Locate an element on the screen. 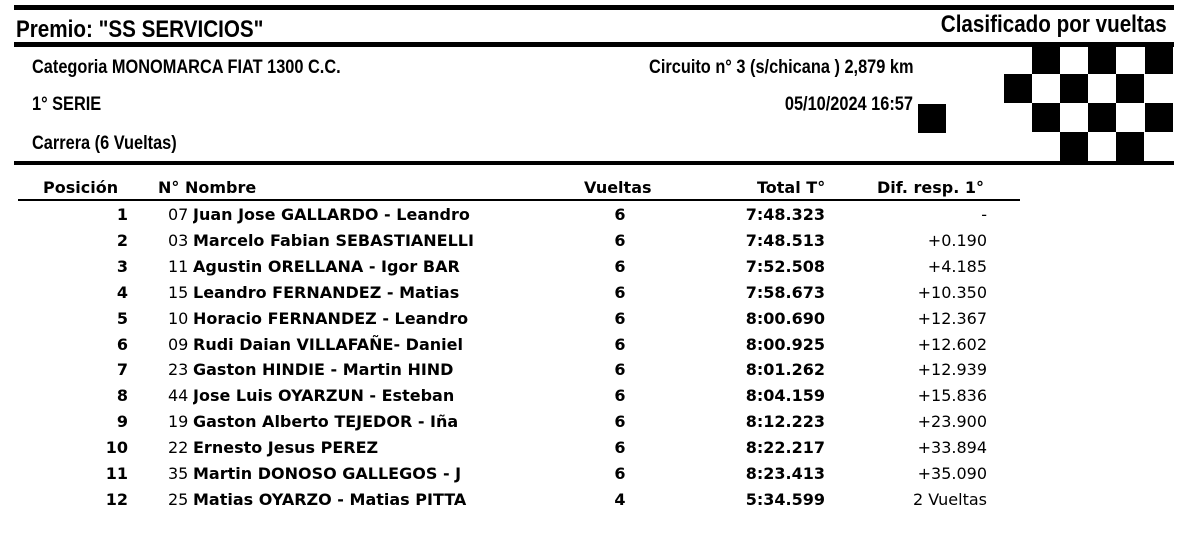 The height and width of the screenshot is (544, 1179). number-cell: 25 is located at coordinates (178, 499).